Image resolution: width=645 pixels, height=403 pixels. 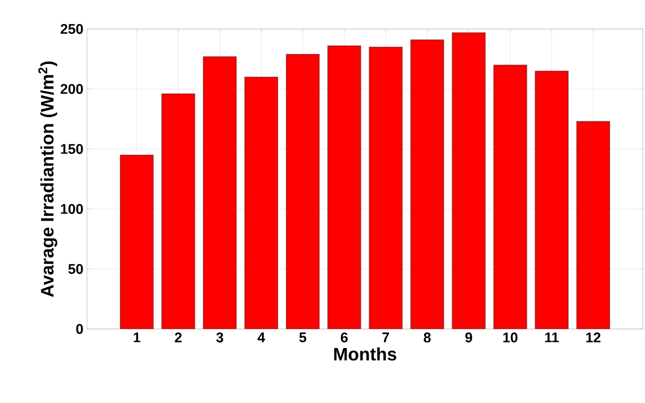 What do you see at coordinates (510, 337) in the screenshot?
I see `x-tick-label: 10` at bounding box center [510, 337].